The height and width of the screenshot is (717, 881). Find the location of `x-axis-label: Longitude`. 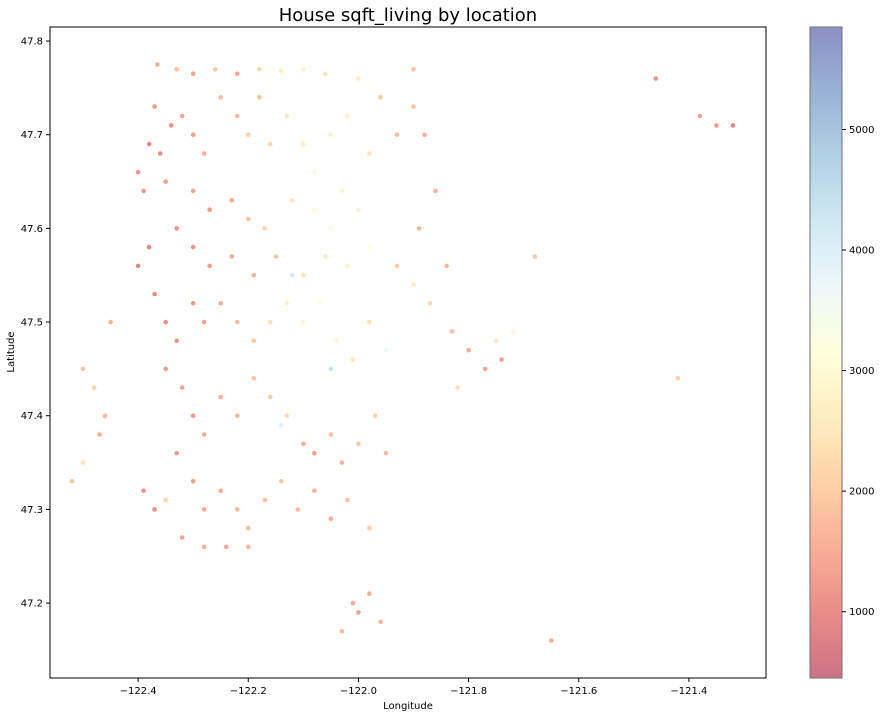

x-axis-label: Longitude is located at coordinates (408, 706).